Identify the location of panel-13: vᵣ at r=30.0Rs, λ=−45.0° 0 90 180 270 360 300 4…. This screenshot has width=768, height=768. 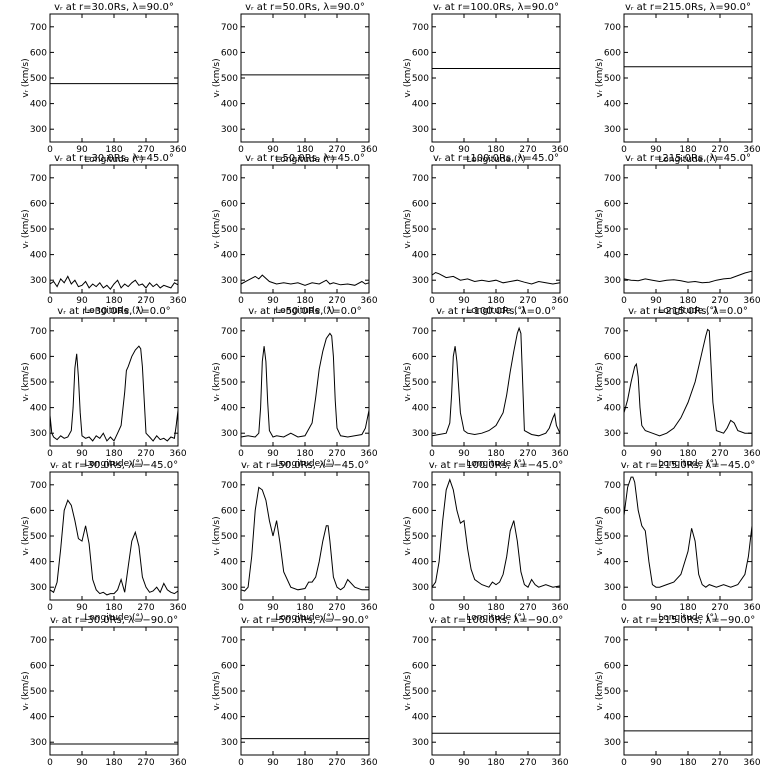
(104, 541).